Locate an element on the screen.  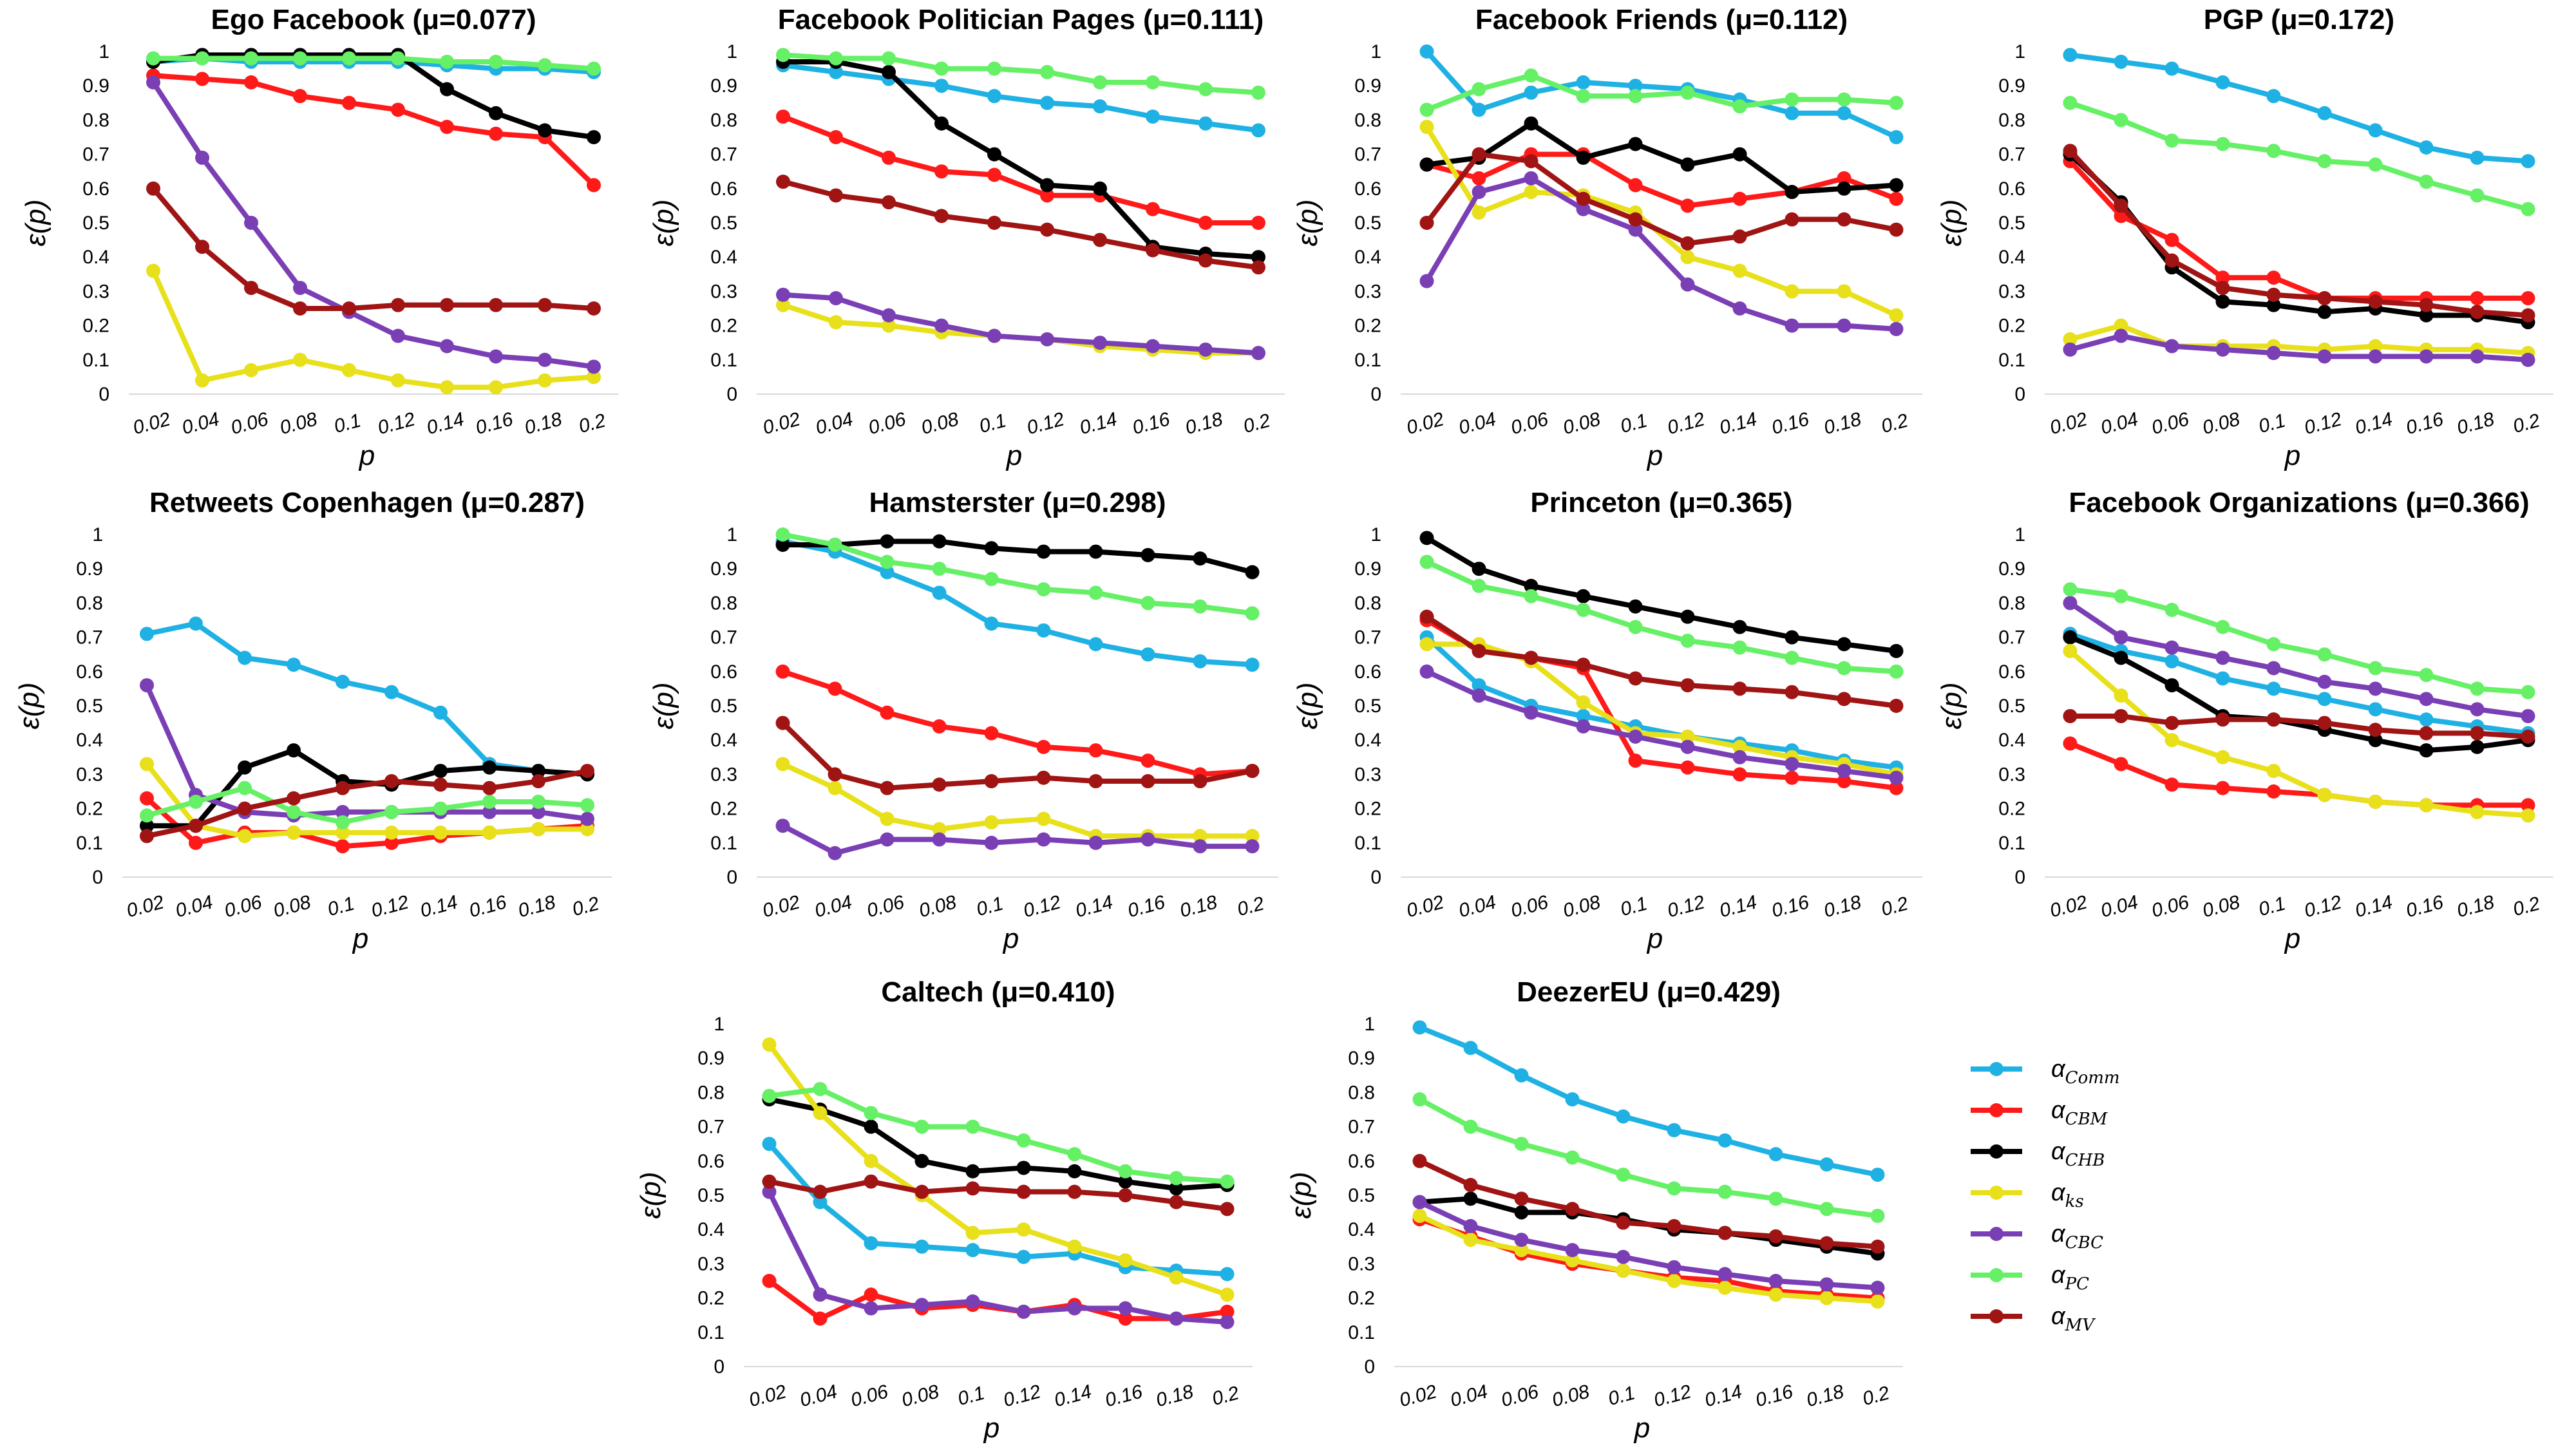
y-tick-label: 0.8 is located at coordinates (723, 603).